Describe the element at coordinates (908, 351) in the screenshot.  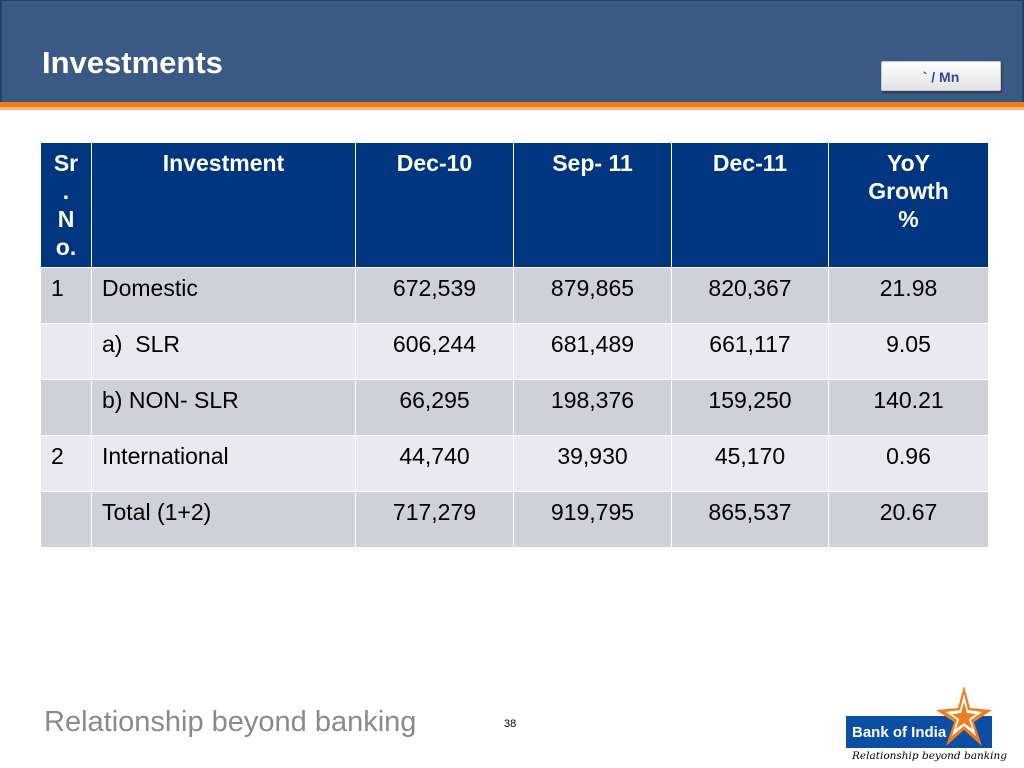
I see `cell-yoy: 9.05` at that location.